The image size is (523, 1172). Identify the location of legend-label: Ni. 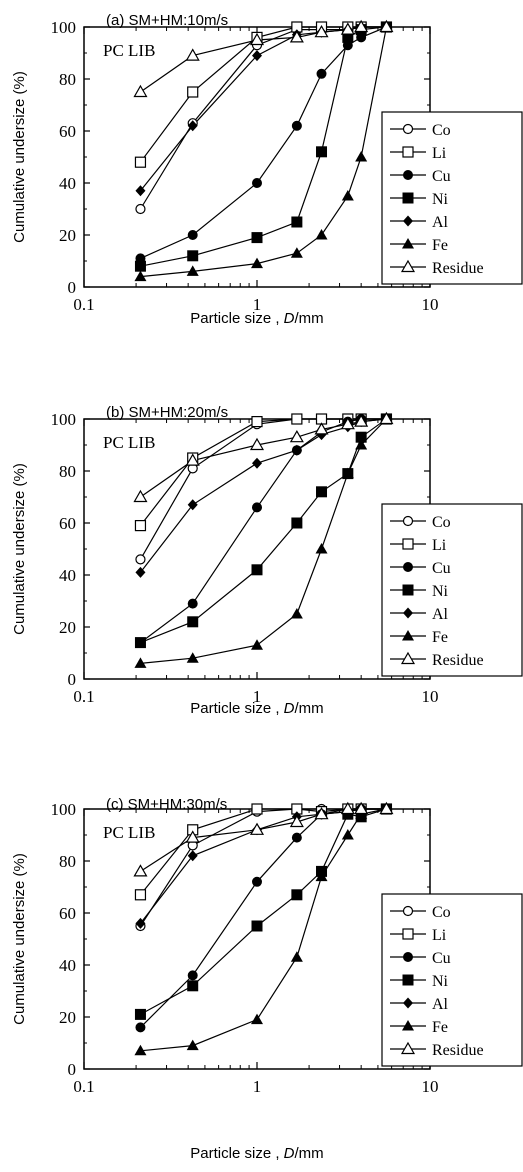
(440, 199).